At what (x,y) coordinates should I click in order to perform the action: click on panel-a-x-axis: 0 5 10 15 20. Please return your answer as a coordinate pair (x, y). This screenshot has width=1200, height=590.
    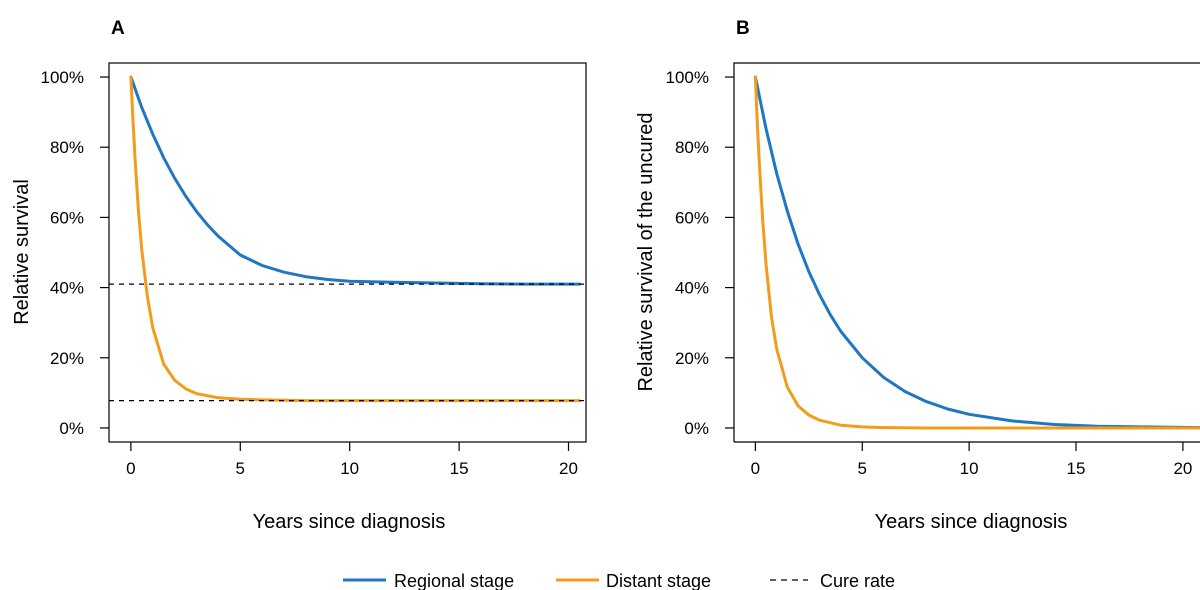
    Looking at the image, I should click on (352, 460).